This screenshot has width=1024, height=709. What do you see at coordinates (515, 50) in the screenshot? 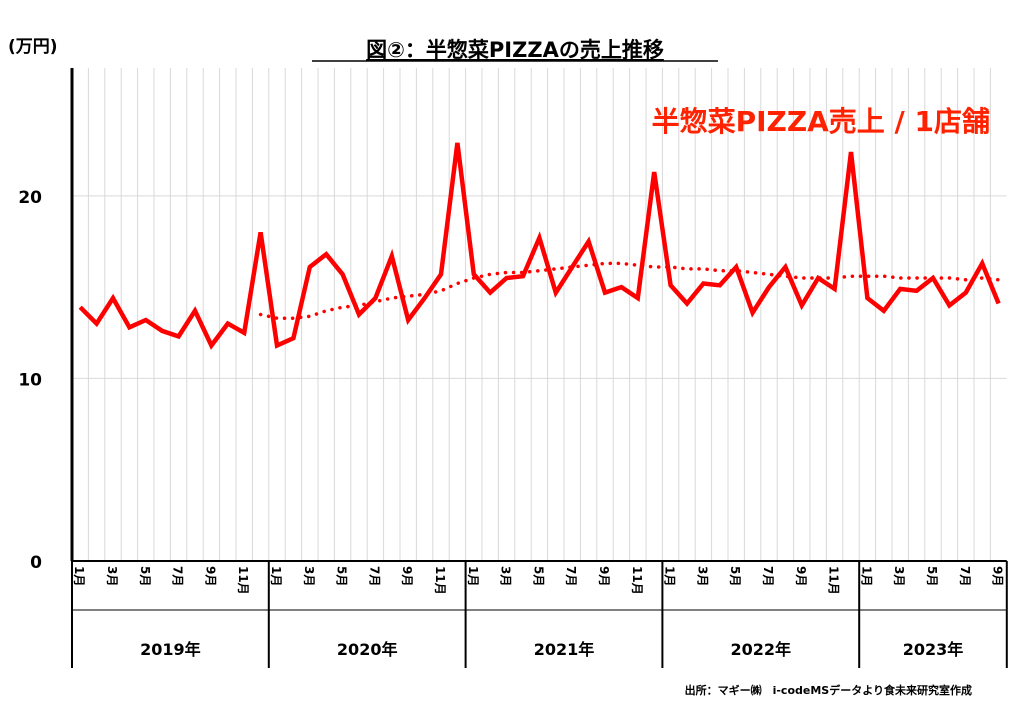
I see `chart-title: 図②：半惣菜PIZZAの売上推移` at bounding box center [515, 50].